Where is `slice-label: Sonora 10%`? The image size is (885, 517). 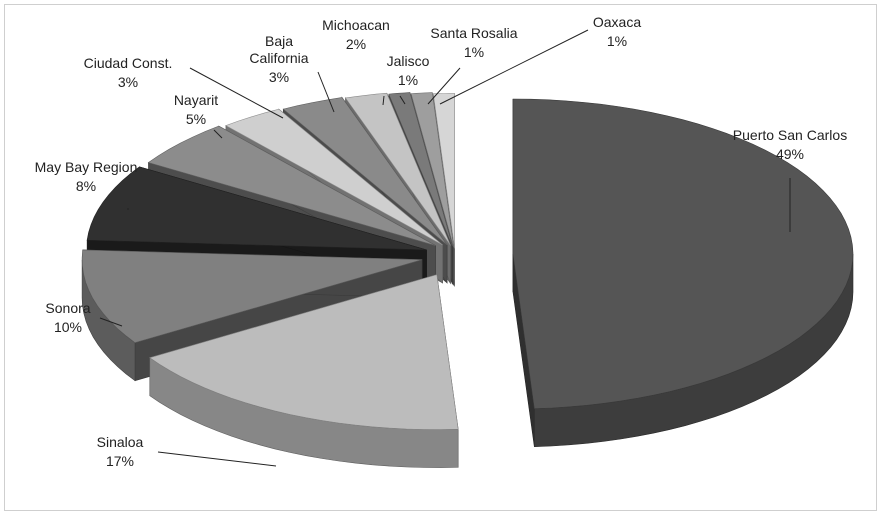 slice-label: Sonora 10% is located at coordinates (67, 317).